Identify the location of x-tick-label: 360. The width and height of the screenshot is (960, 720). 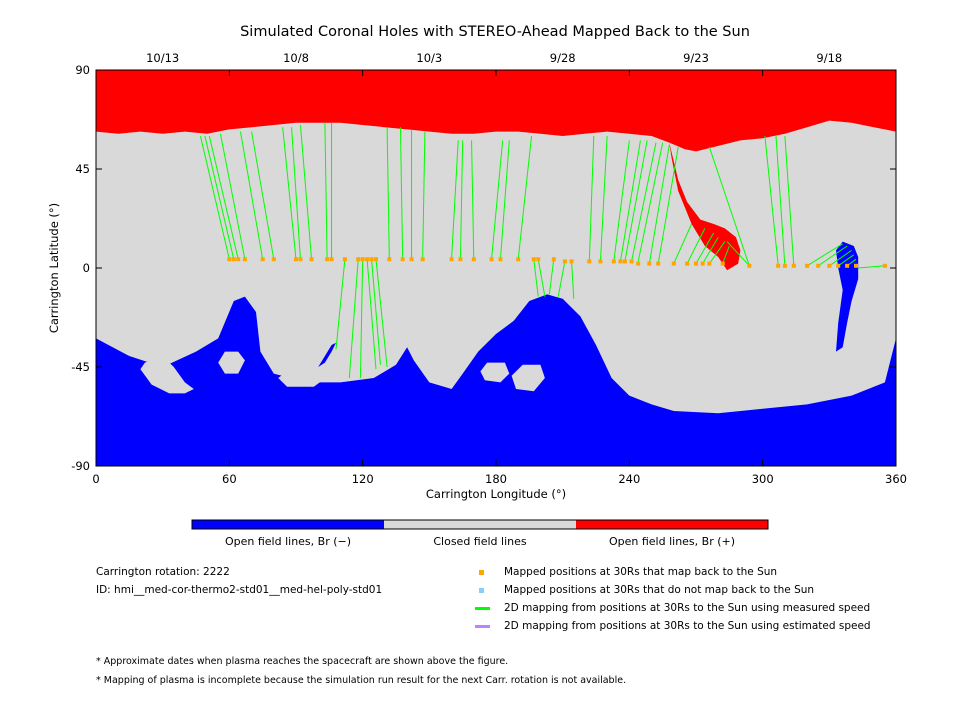
(896, 479).